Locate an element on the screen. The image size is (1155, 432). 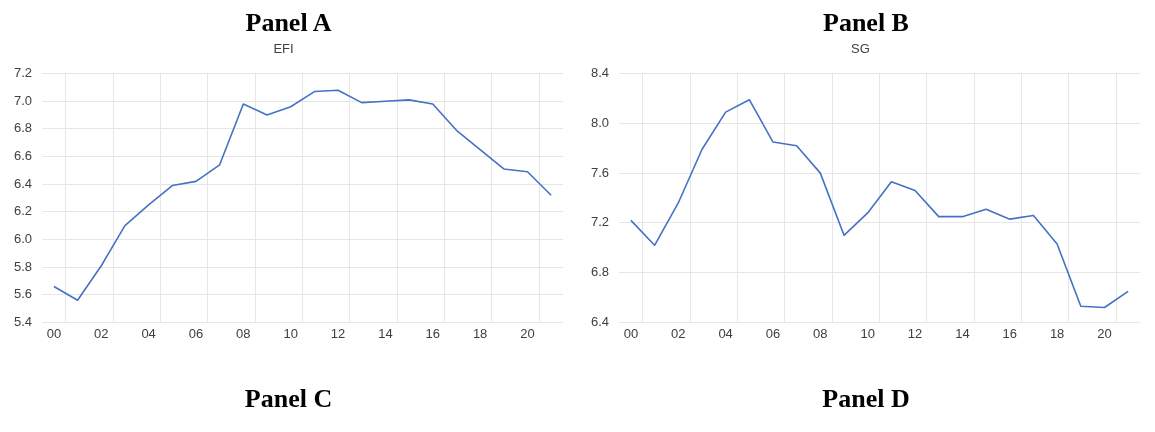
y-tick-label: 6.6 is located at coordinates (23, 156).